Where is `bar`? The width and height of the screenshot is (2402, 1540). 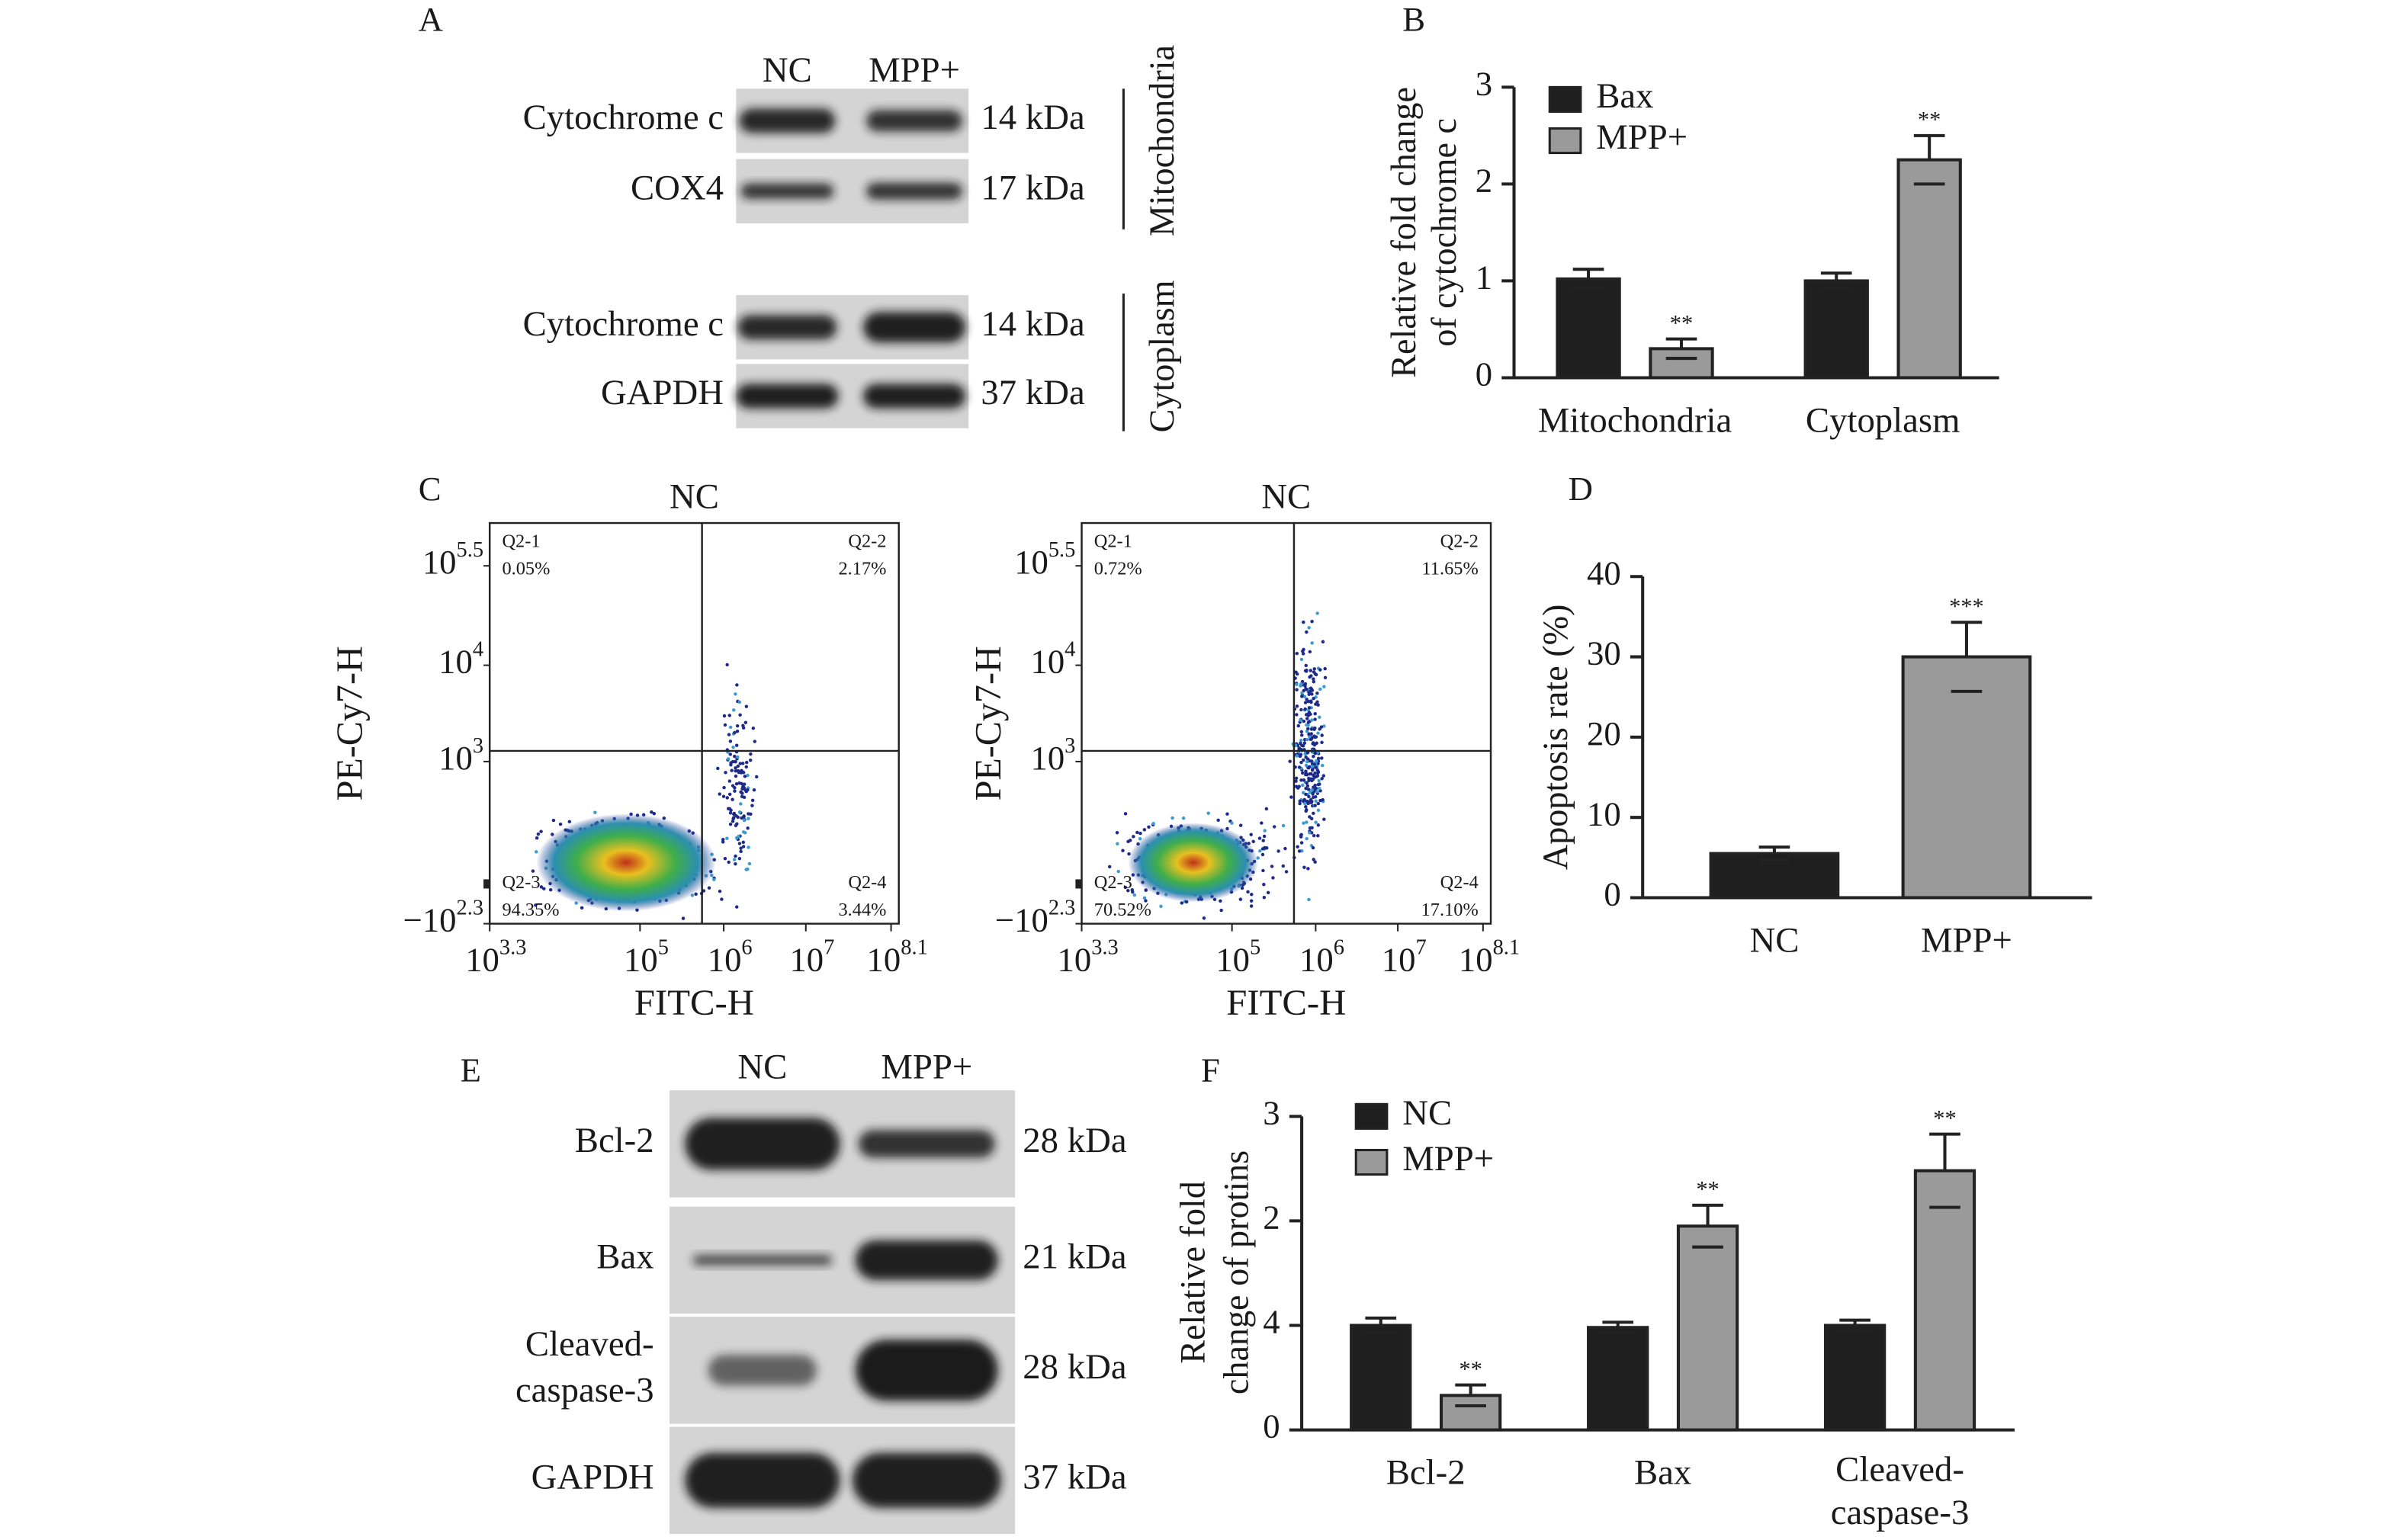 bar is located at coordinates (1966, 778).